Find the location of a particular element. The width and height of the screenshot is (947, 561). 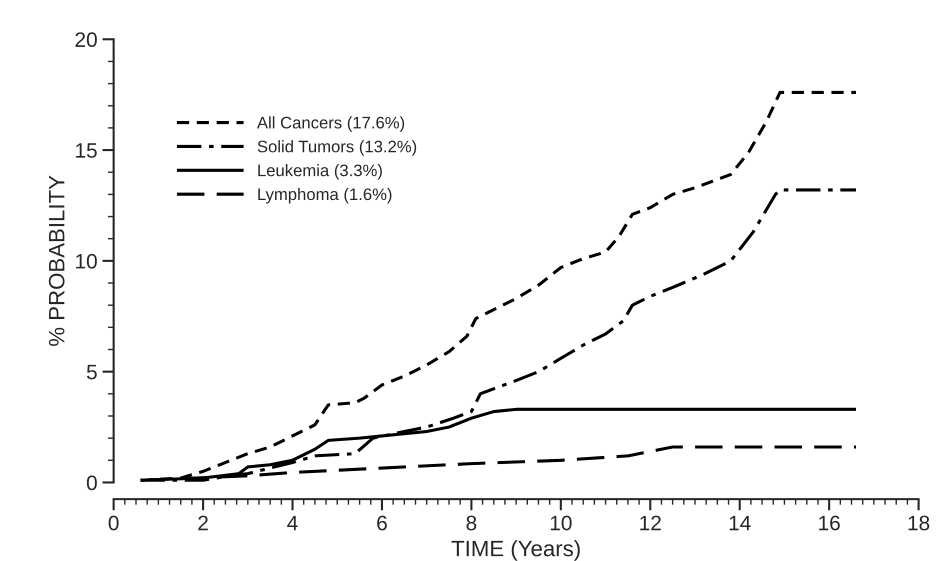

y-tick-label: 0 is located at coordinates (91, 482).